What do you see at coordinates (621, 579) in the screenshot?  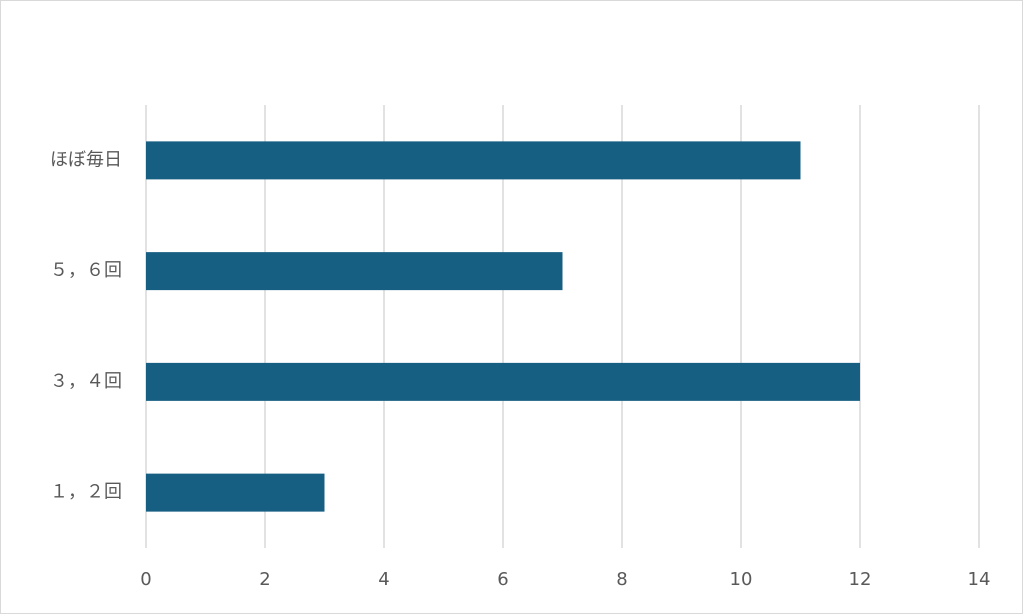 I see `x-tick-label: 8` at bounding box center [621, 579].